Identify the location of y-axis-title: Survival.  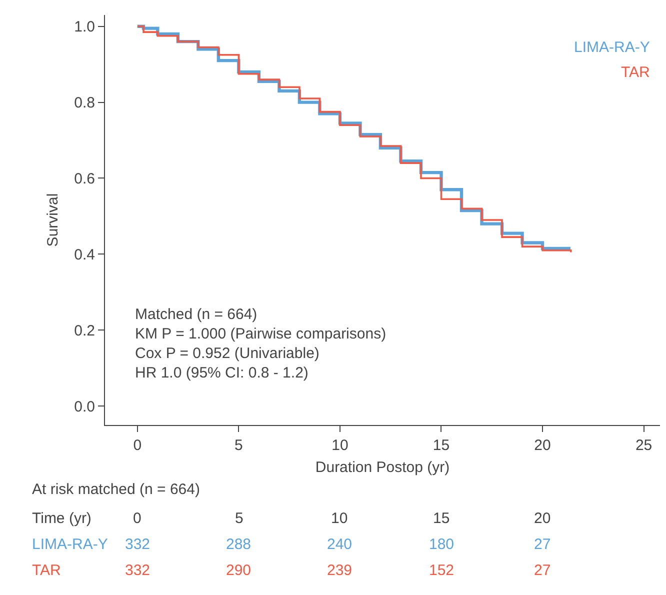
(53, 220).